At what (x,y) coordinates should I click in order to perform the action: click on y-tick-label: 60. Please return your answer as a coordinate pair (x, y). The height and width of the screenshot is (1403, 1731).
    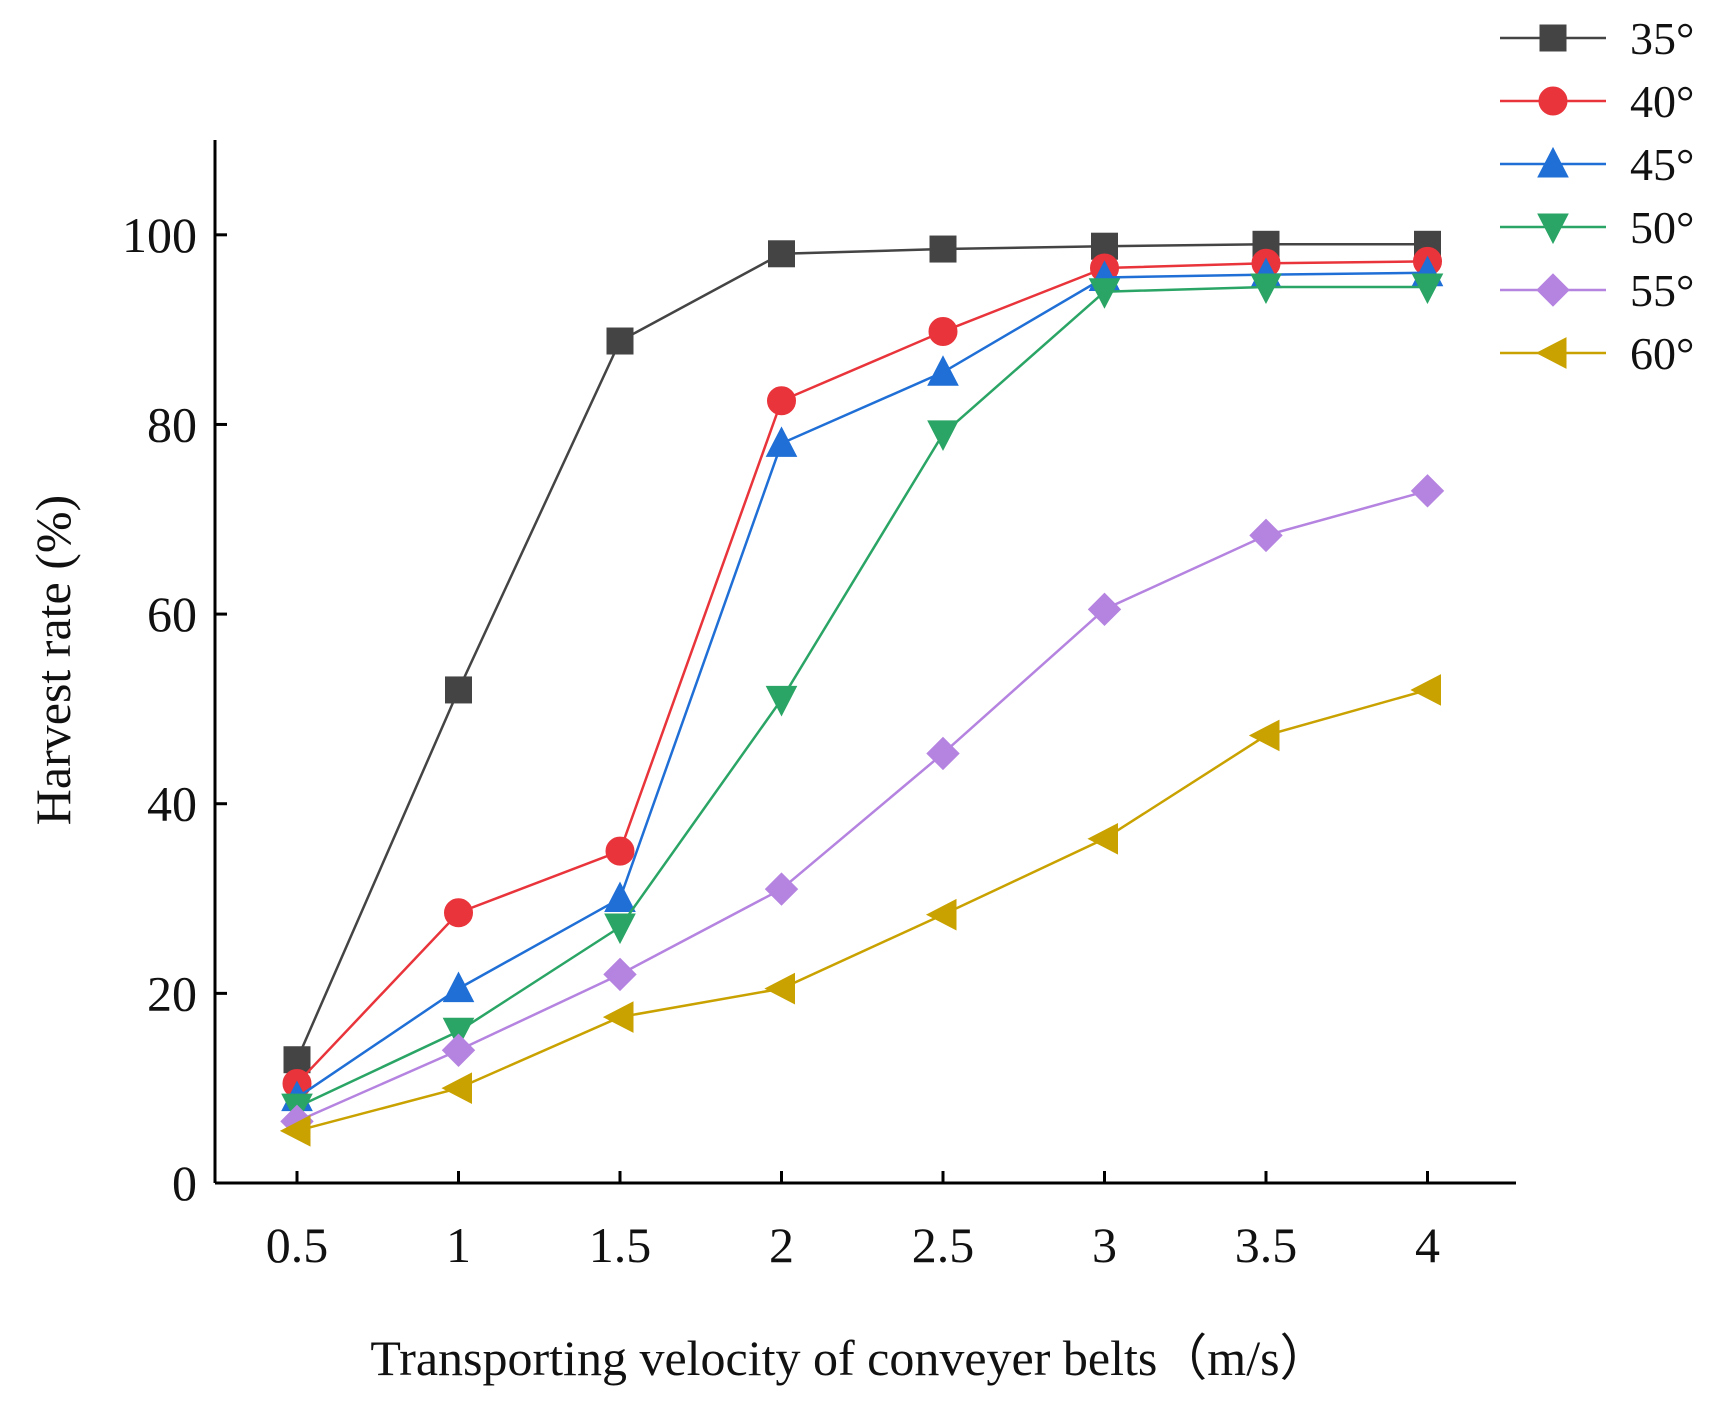
    Looking at the image, I should click on (172, 614).